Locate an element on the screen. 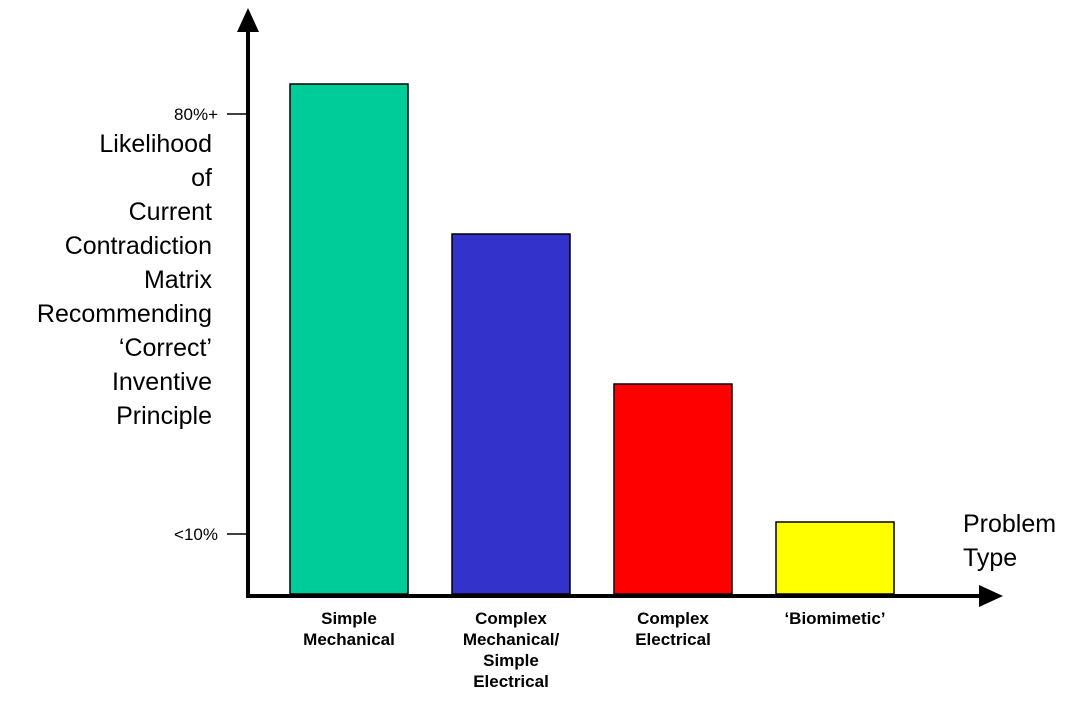 This screenshot has height=701, width=1071. category-label-0: Simple Mechanical is located at coordinates (349, 629).